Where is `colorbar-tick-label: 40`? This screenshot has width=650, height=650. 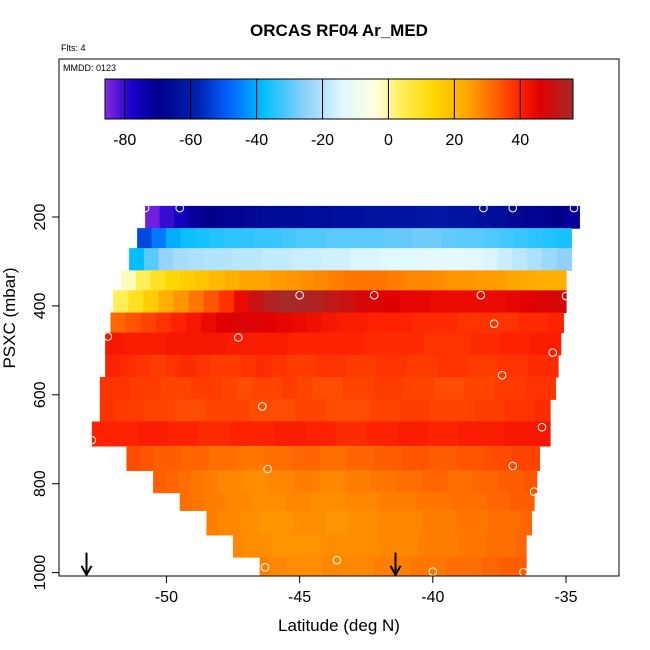 colorbar-tick-label: 40 is located at coordinates (520, 140).